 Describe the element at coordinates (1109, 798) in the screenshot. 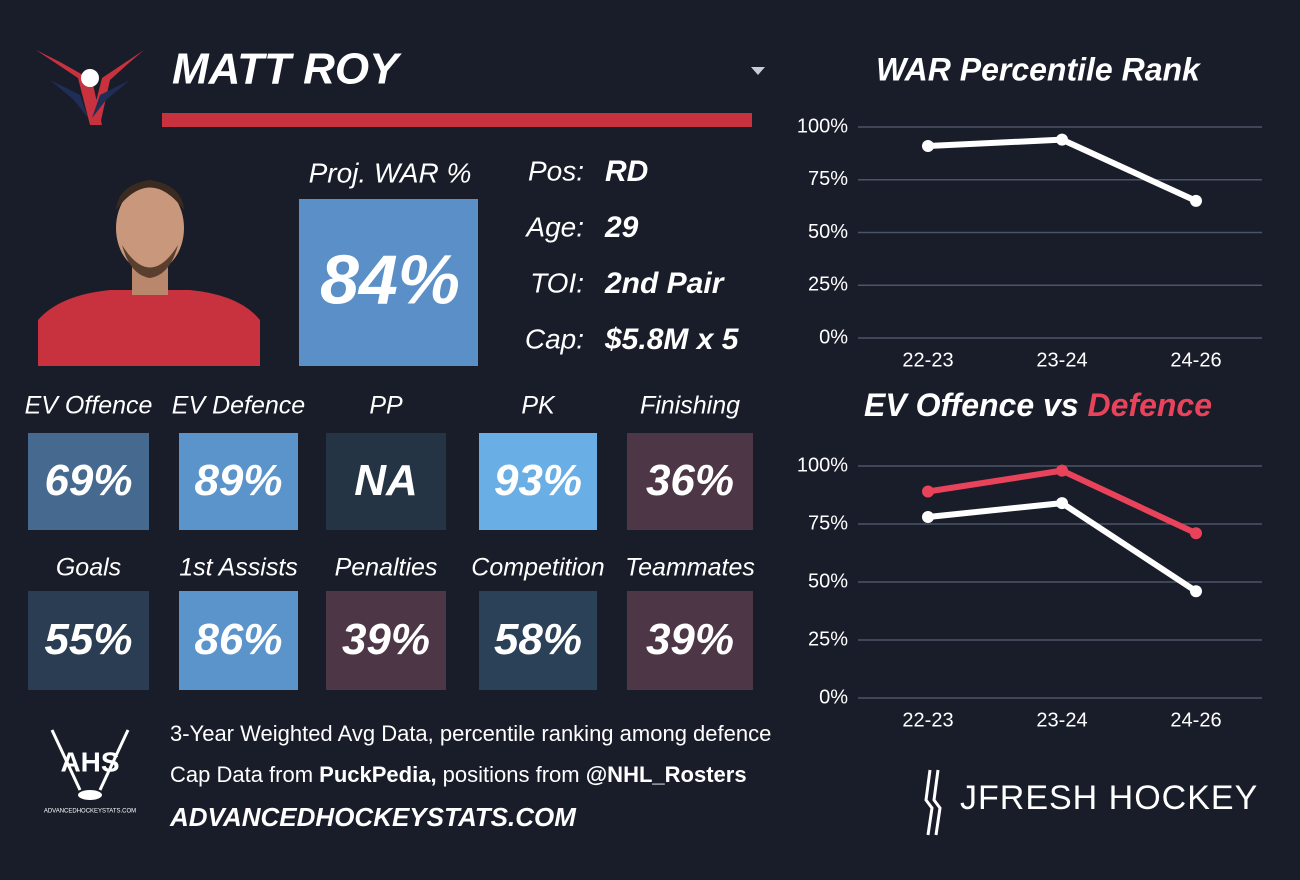

I see `brand: JFRESH HOCKEY` at that location.